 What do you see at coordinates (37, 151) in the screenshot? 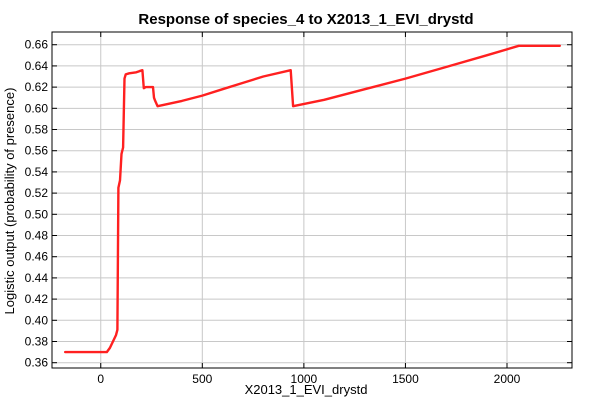
I see `y-tick-label: 0.56` at bounding box center [37, 151].